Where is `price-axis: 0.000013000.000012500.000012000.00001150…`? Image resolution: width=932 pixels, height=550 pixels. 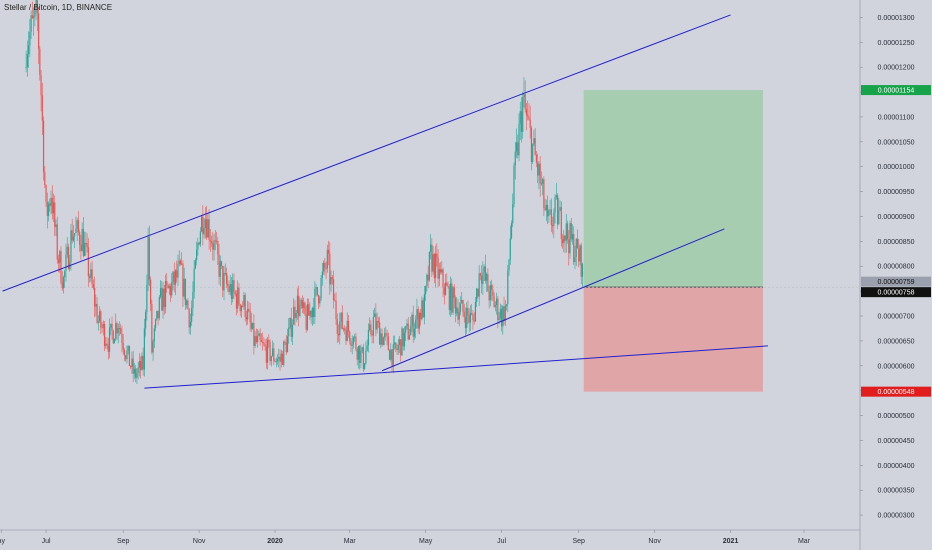
price-axis: 0.000013000.000012500.000012000.00001150… is located at coordinates (895, 275).